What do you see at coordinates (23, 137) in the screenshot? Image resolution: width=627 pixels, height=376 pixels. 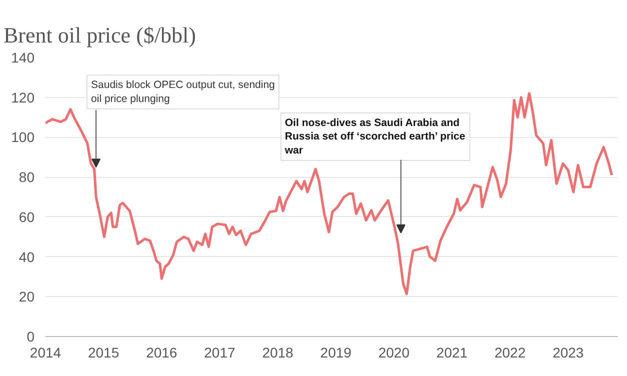 I see `y-tick-label: 100` at bounding box center [23, 137].